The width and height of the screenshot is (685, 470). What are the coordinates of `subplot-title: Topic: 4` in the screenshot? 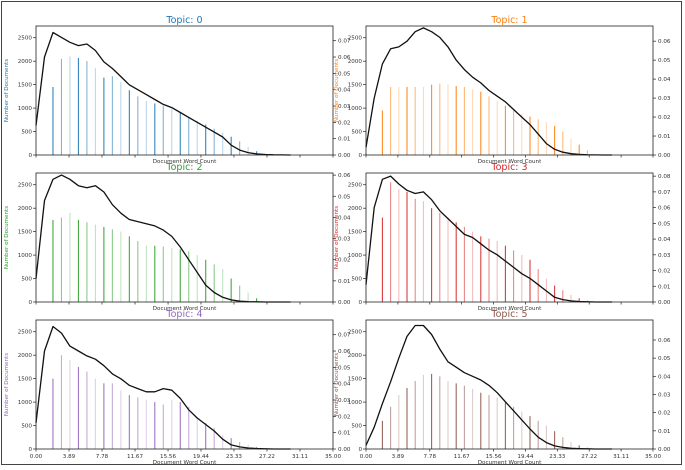 It's located at (183, 314).